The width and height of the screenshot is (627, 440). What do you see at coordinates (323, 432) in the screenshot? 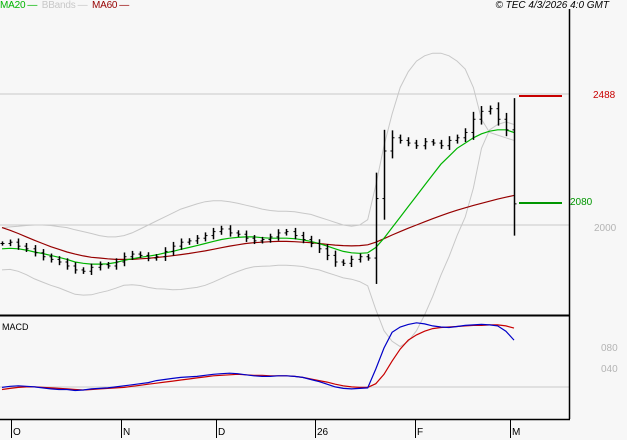
I see `x-label-jan-26: 26` at bounding box center [323, 432].